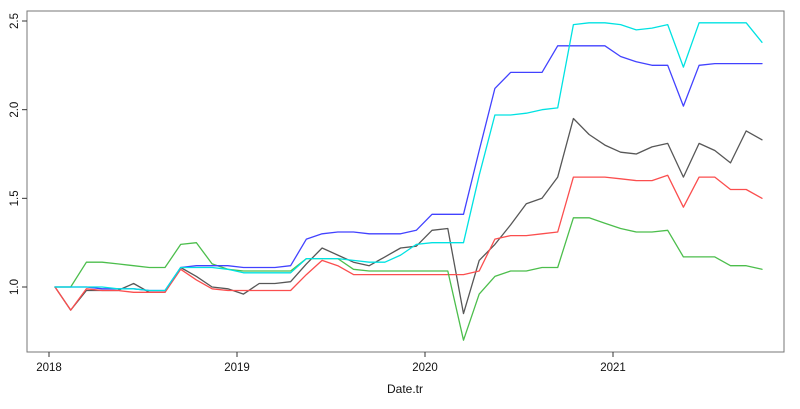  What do you see at coordinates (15, 110) in the screenshot?
I see `y-tick-label: 2.0` at bounding box center [15, 110].